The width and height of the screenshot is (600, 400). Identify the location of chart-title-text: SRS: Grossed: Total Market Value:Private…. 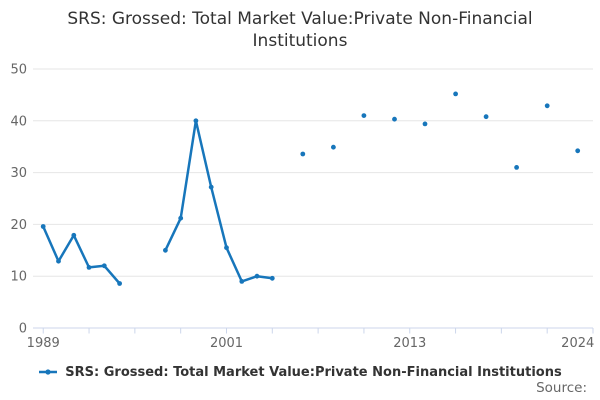
(300, 30).